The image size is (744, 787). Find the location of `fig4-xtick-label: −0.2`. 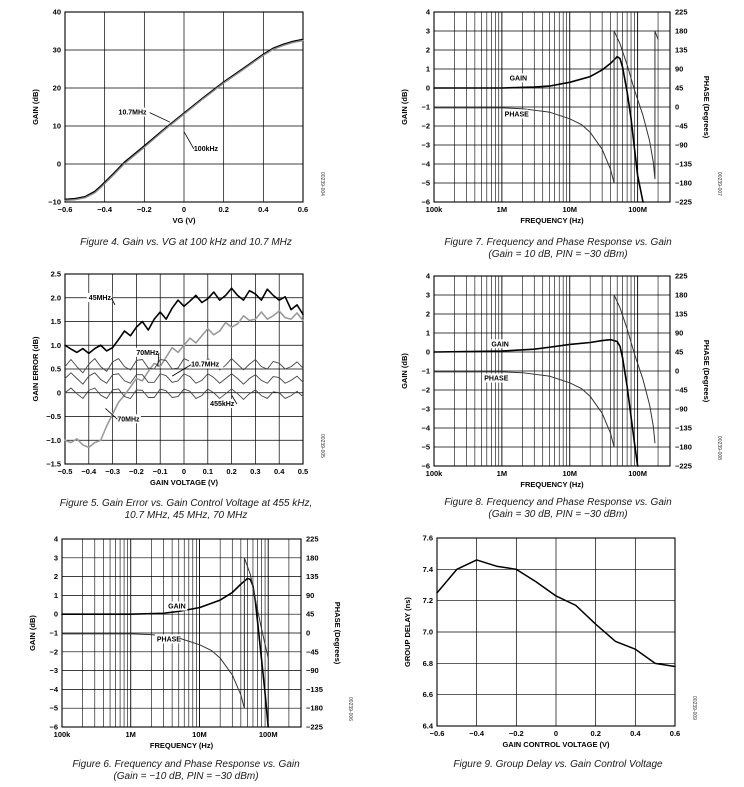

fig4-xtick-label: −0.2 is located at coordinates (144, 209).